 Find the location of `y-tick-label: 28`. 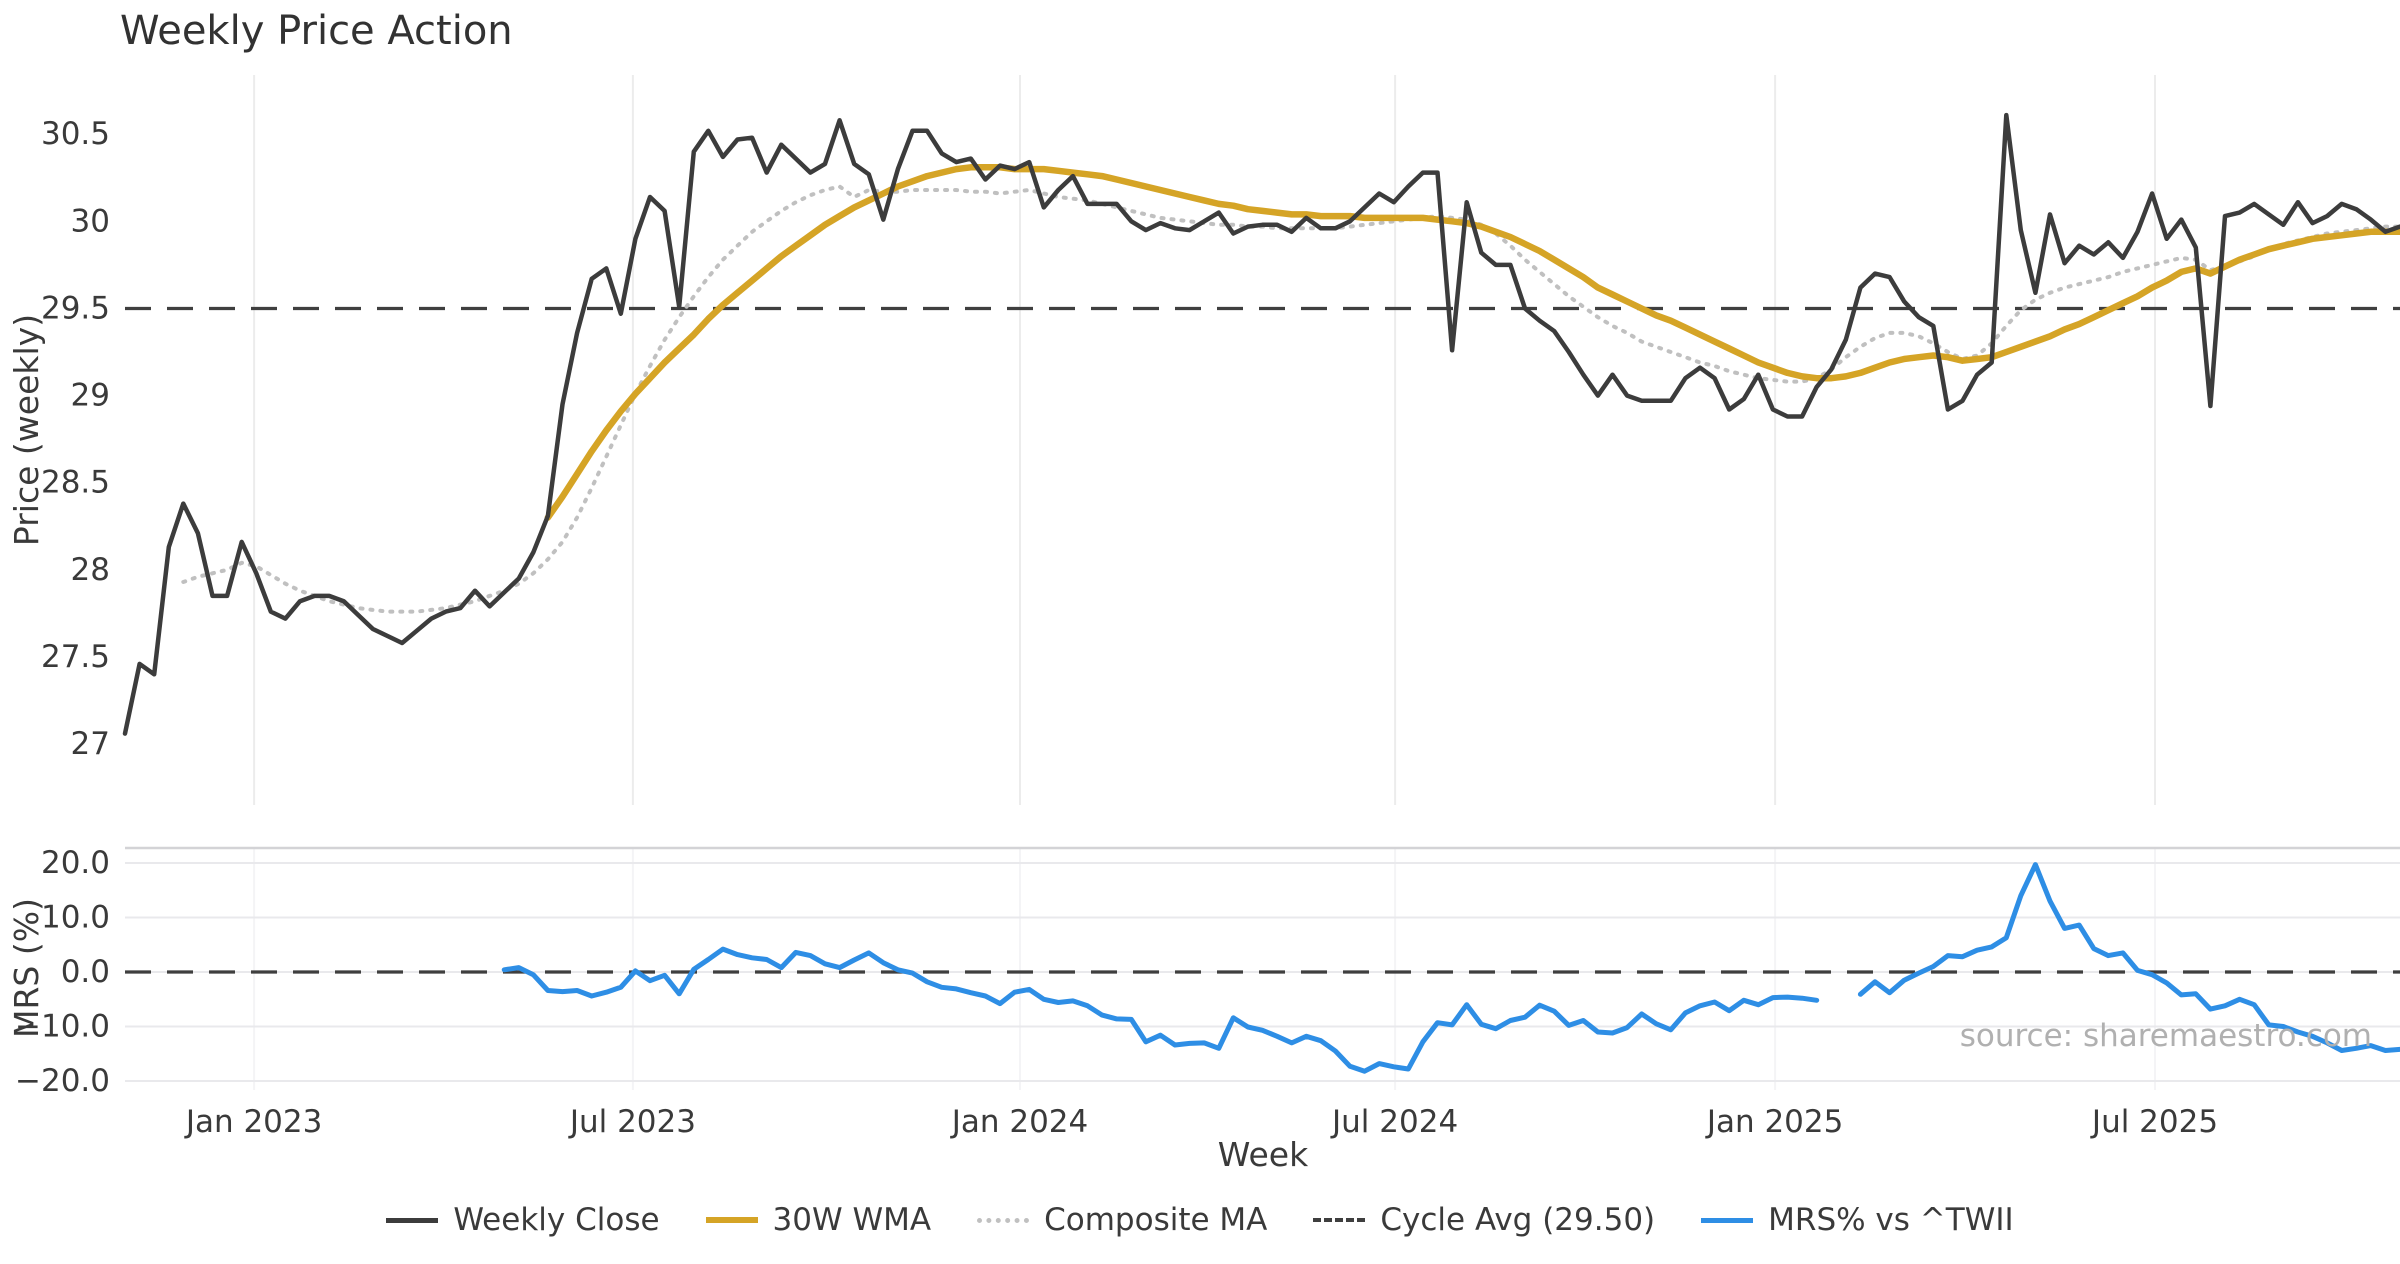

y-tick-label: 28 is located at coordinates (90, 570).